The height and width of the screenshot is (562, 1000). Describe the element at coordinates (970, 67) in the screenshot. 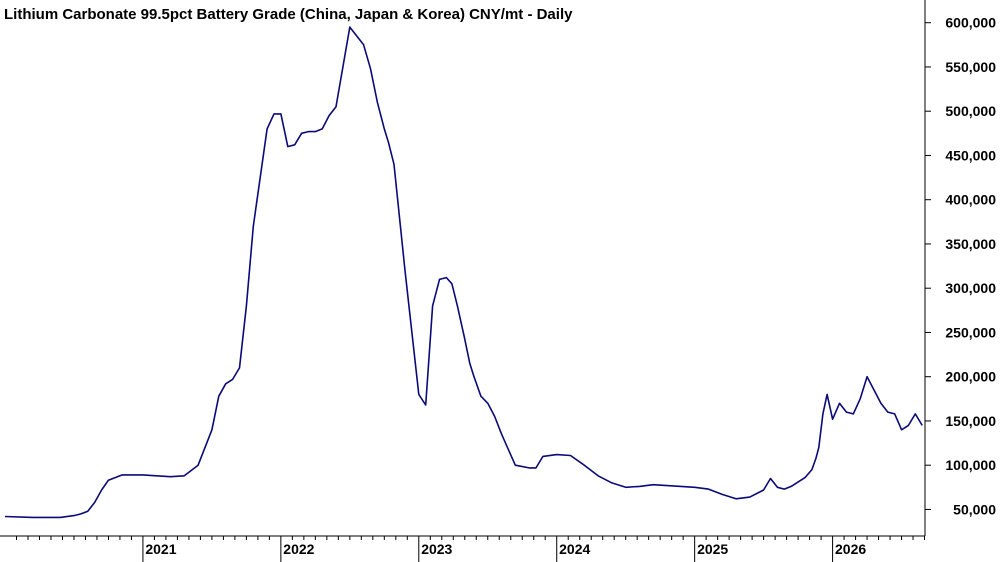

I see `y-tick-label: 550,000` at that location.